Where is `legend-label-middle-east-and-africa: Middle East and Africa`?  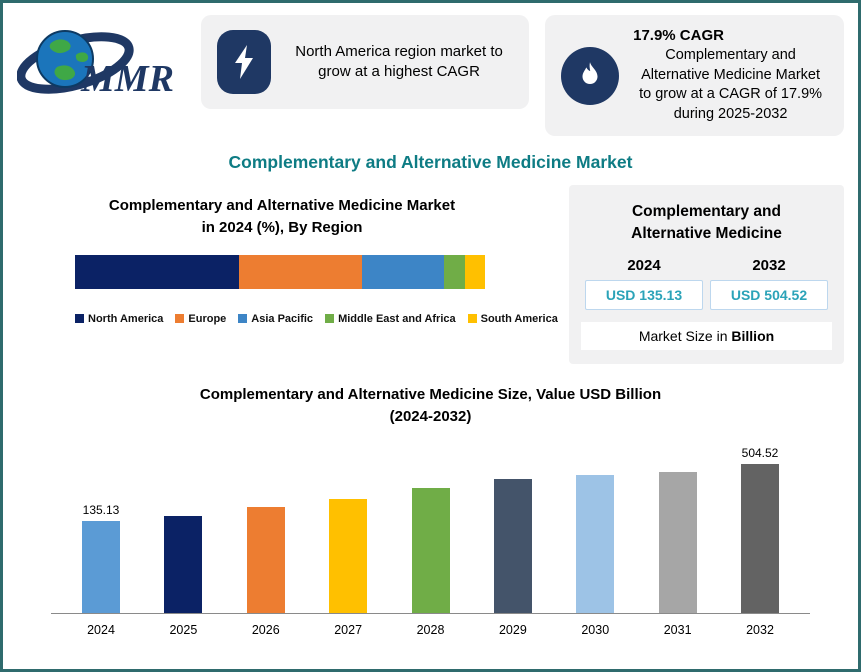
legend-label-middle-east-and-africa: Middle East and Africa is located at coordinates (397, 318).